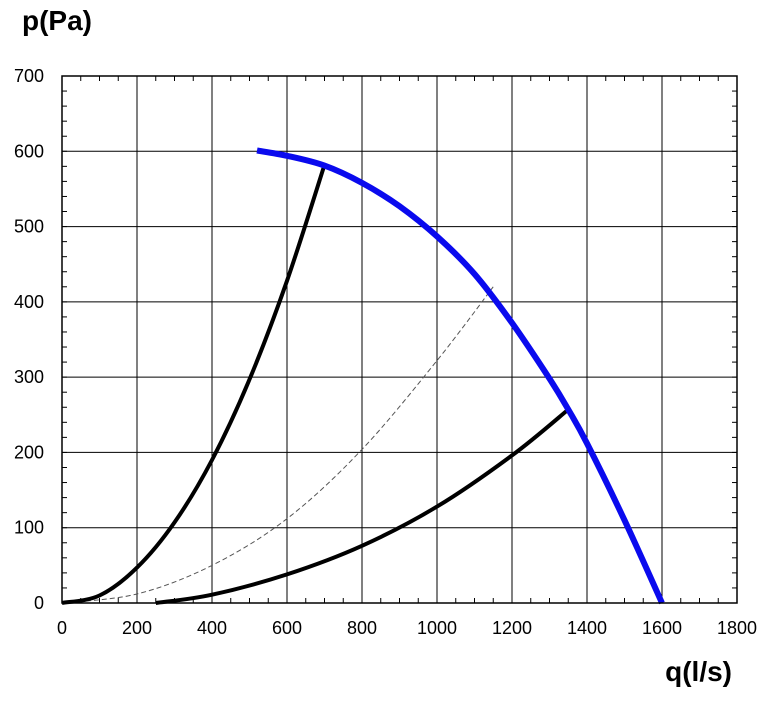  I want to click on x-tick-label: 600, so click(287, 628).